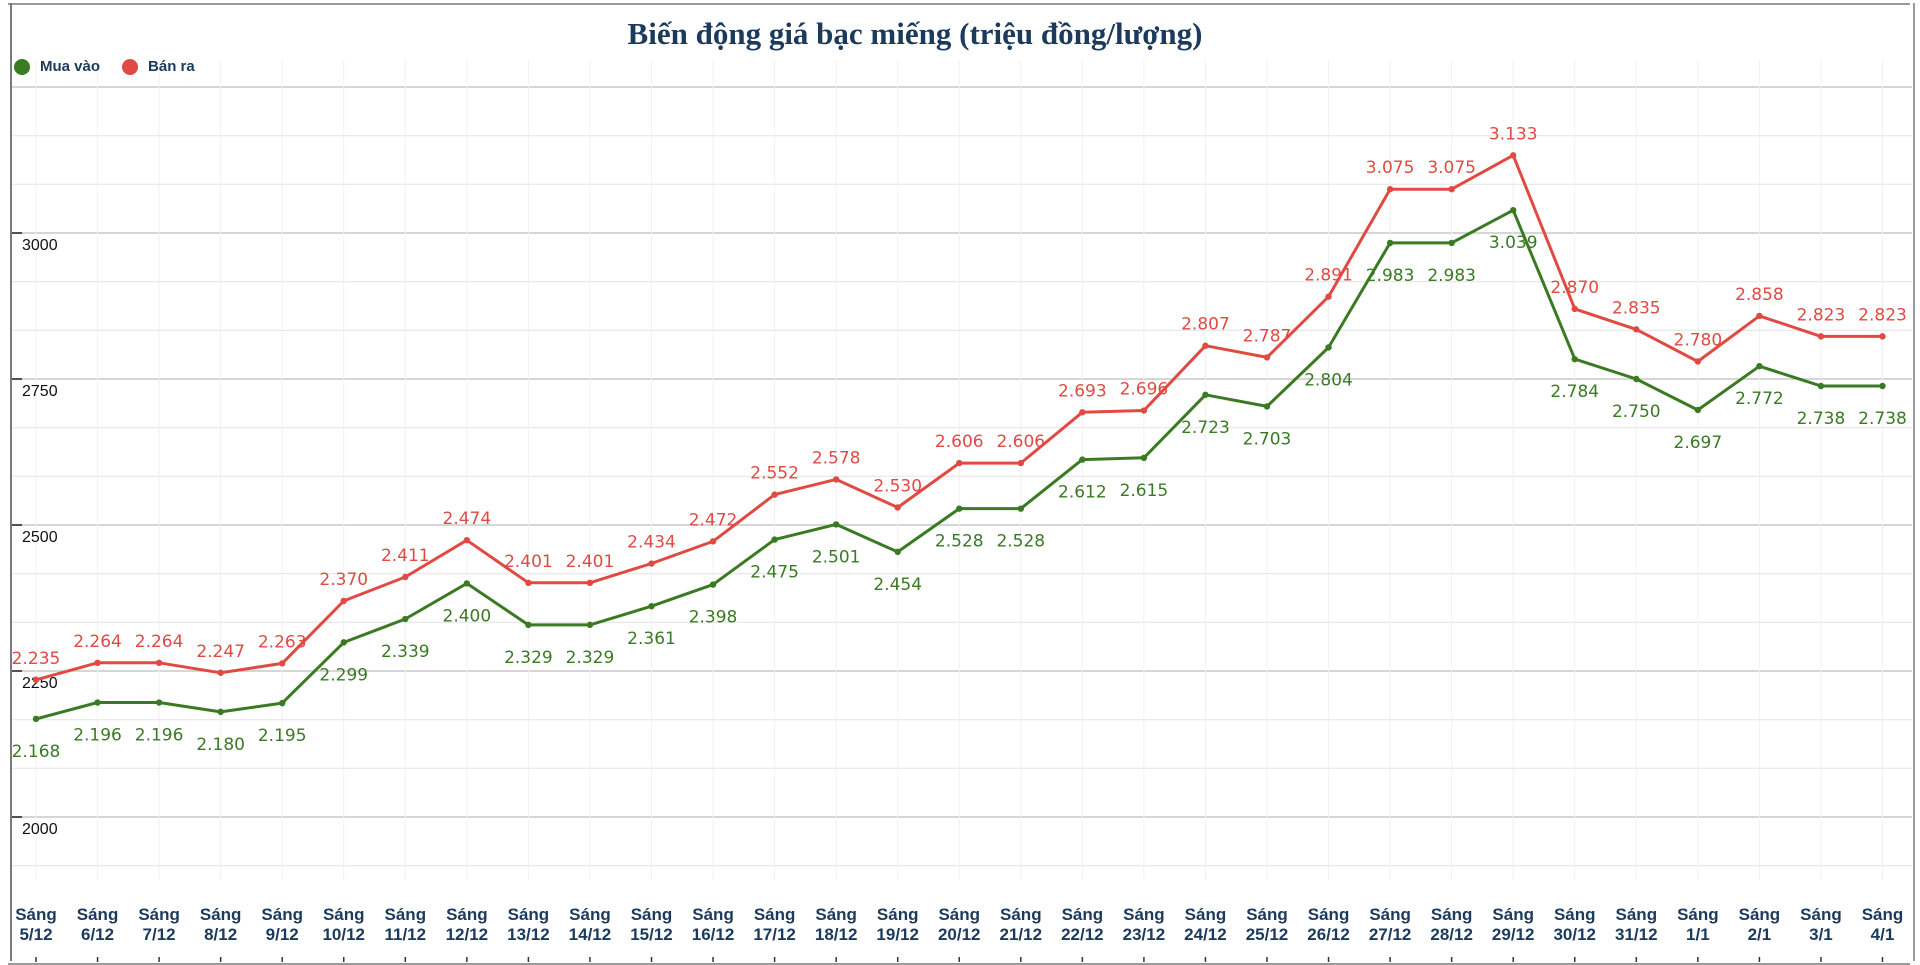 The width and height of the screenshot is (1920, 965). I want to click on data-label: 2.168, so click(36, 752).